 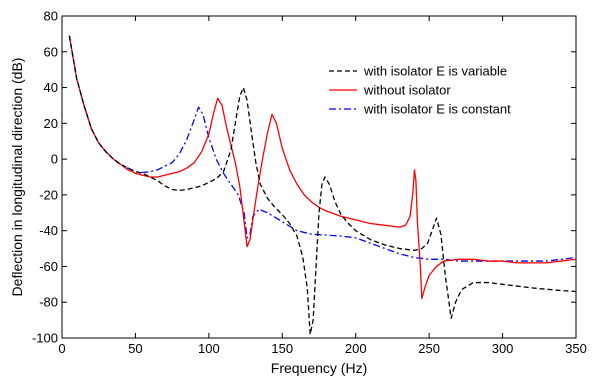 I want to click on legend-label: with isolator E is variable, so click(x=435, y=71).